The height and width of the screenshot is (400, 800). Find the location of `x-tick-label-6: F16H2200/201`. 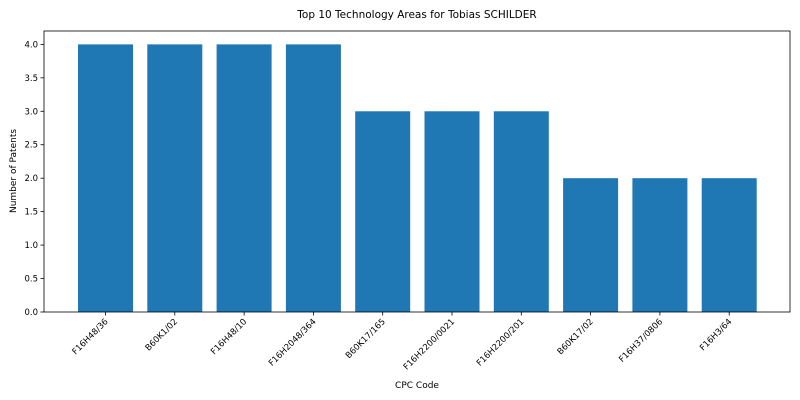

x-tick-label-6: F16H2200/201 is located at coordinates (500, 342).